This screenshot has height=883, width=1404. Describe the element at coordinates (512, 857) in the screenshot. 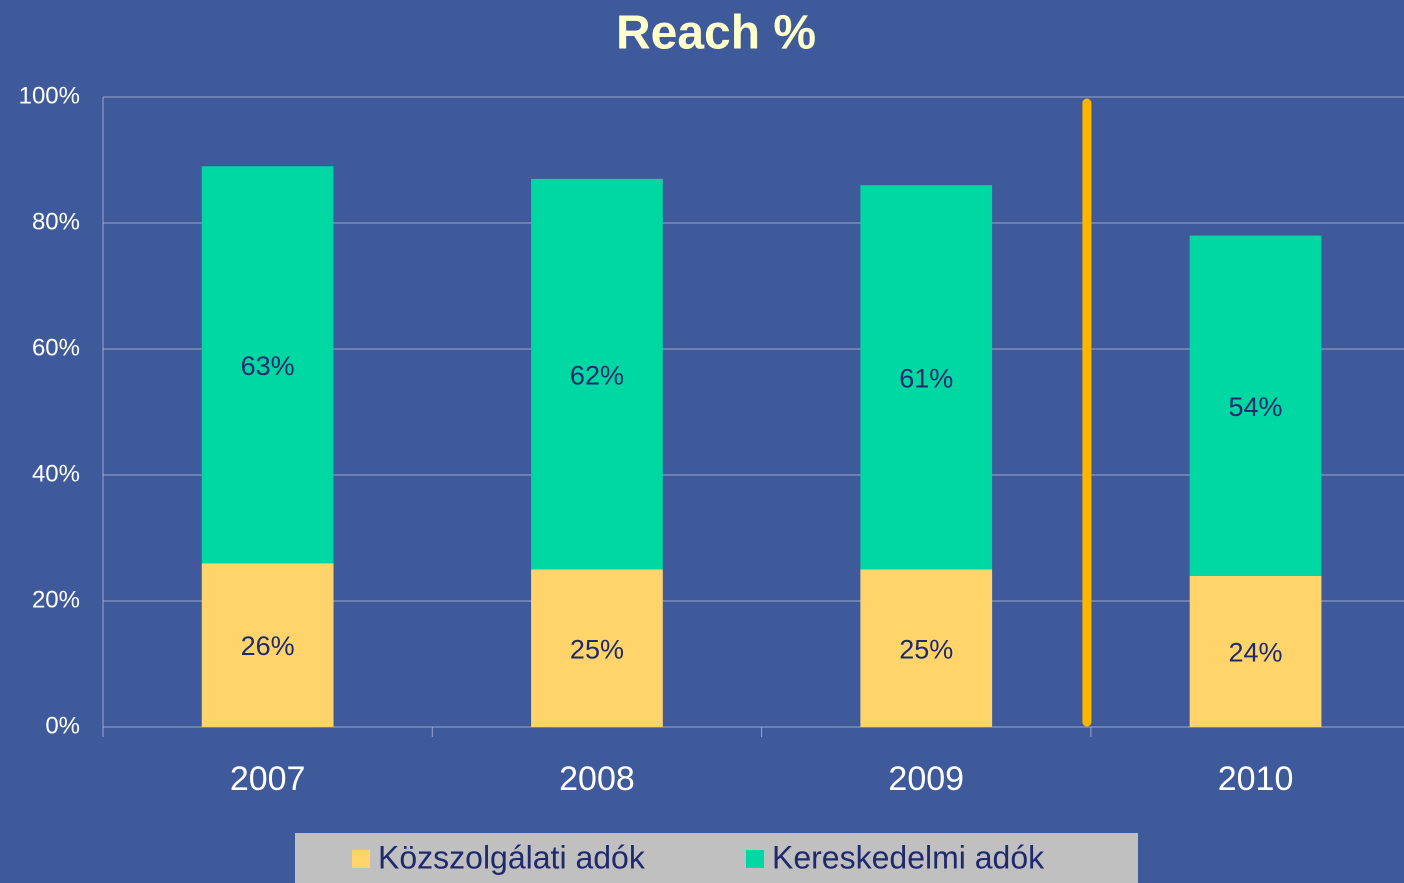

I see `legend-label: Közszolgálati adók` at that location.